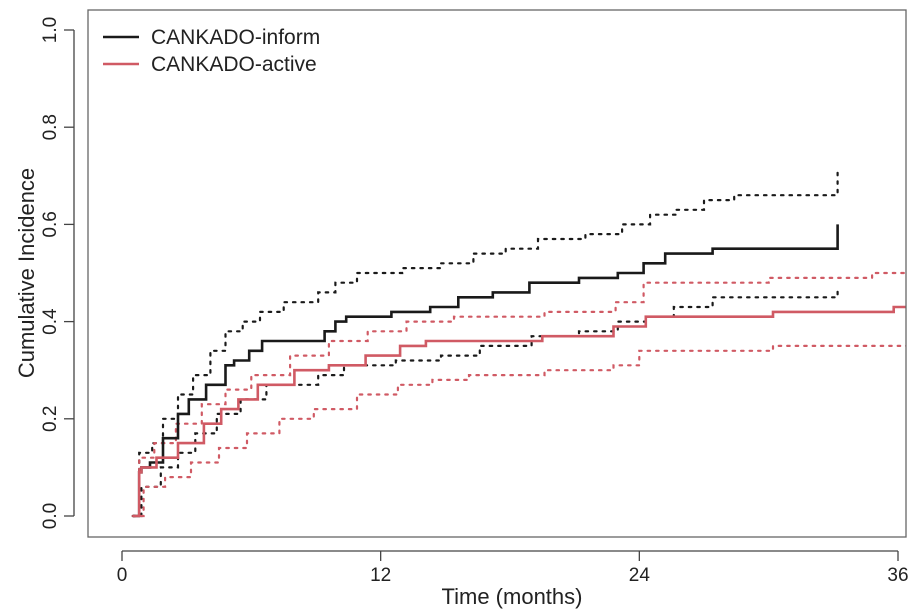 The image size is (908, 612). Describe the element at coordinates (512, 596) in the screenshot. I see `x-axis-title: Time (months)` at that location.